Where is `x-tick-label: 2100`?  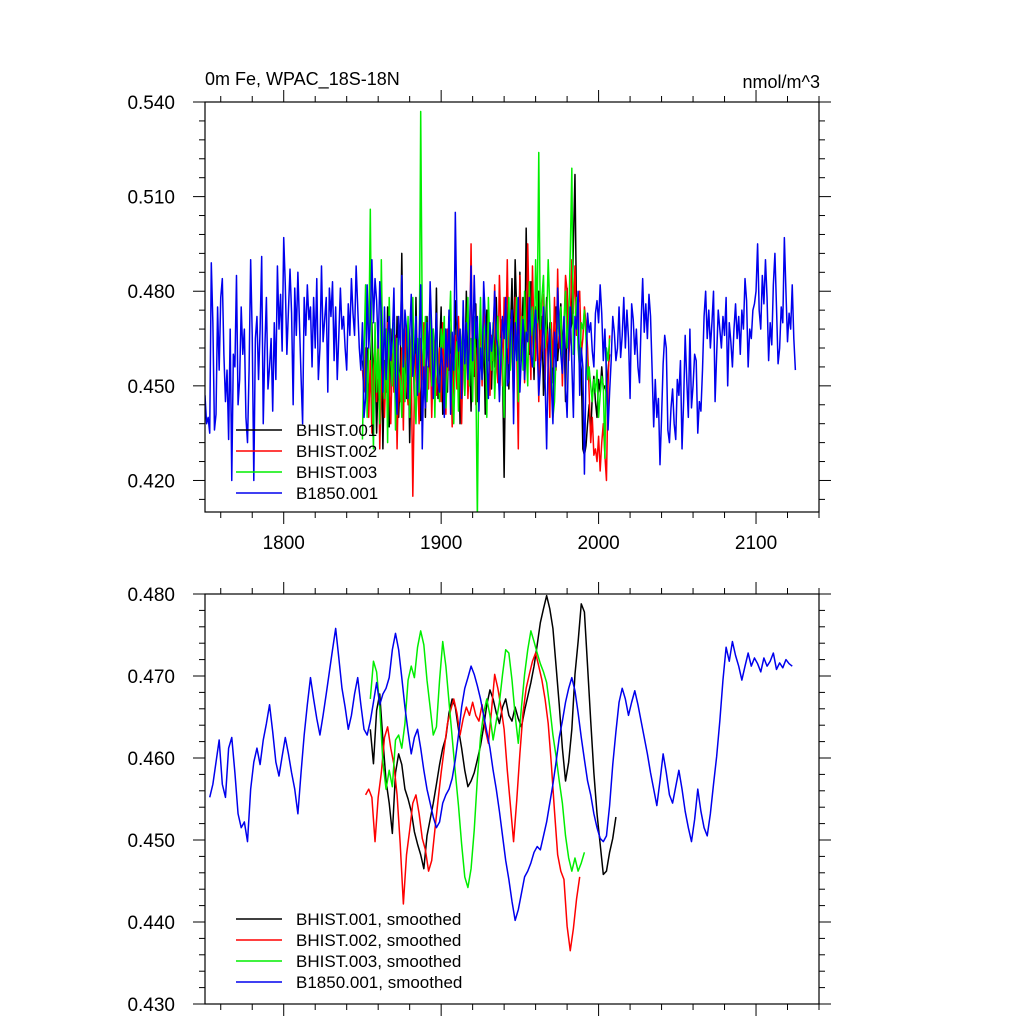 x-tick-label: 2100 is located at coordinates (756, 543).